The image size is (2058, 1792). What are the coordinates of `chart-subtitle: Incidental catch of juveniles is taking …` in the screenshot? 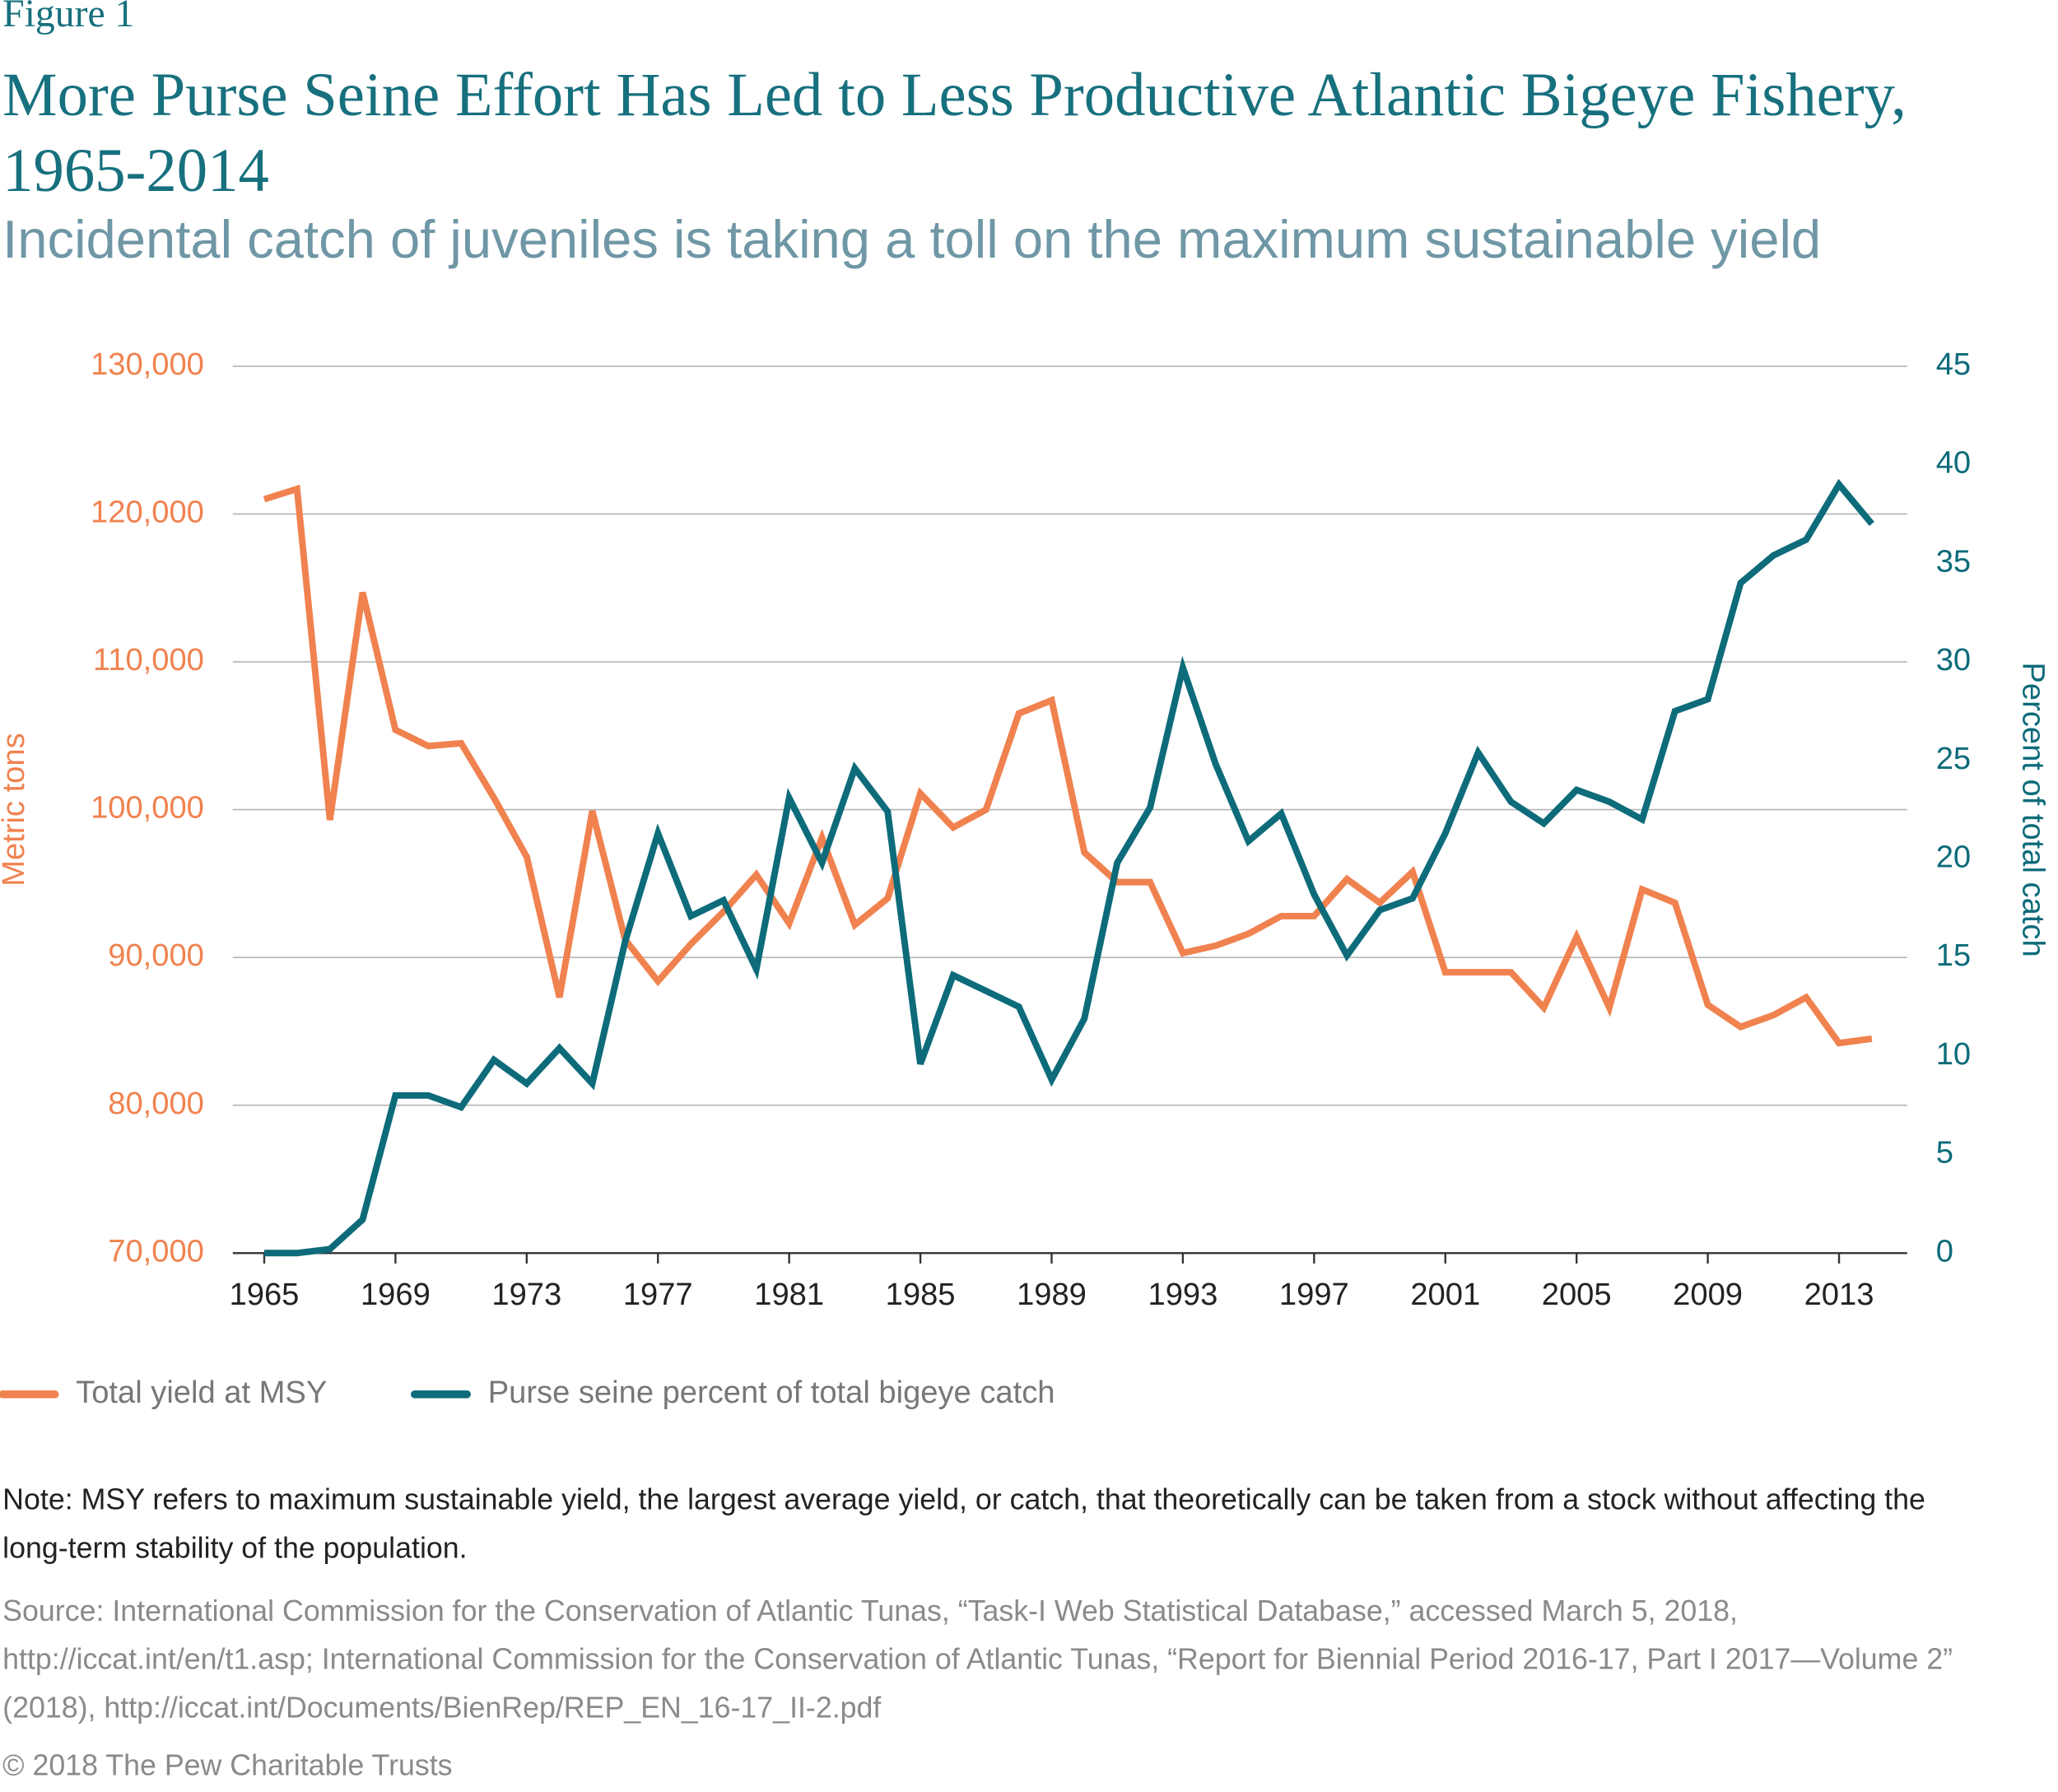 It's located at (912, 239).